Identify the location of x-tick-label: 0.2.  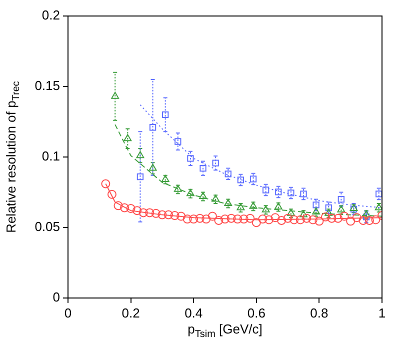
(131, 312).